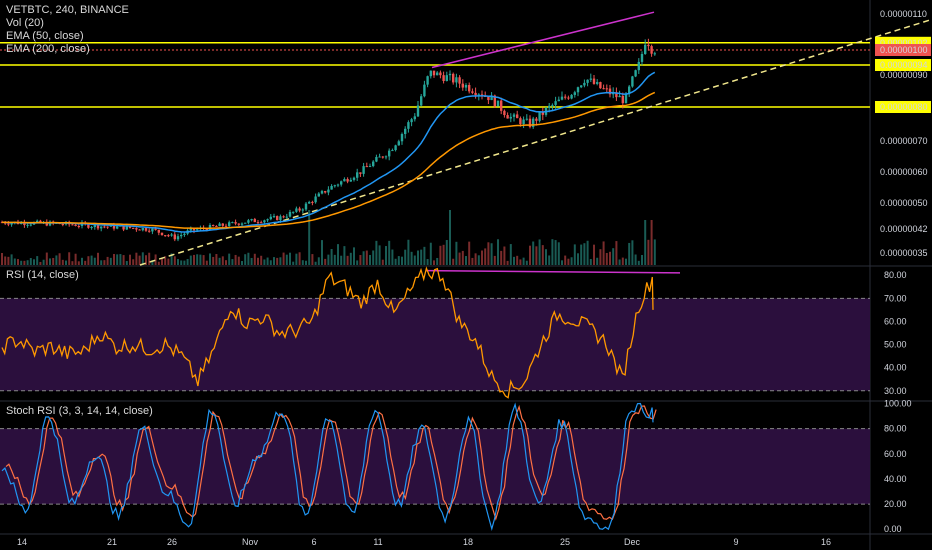 The height and width of the screenshot is (550, 932). Describe the element at coordinates (112, 542) in the screenshot. I see `time-tick-label: 21` at that location.